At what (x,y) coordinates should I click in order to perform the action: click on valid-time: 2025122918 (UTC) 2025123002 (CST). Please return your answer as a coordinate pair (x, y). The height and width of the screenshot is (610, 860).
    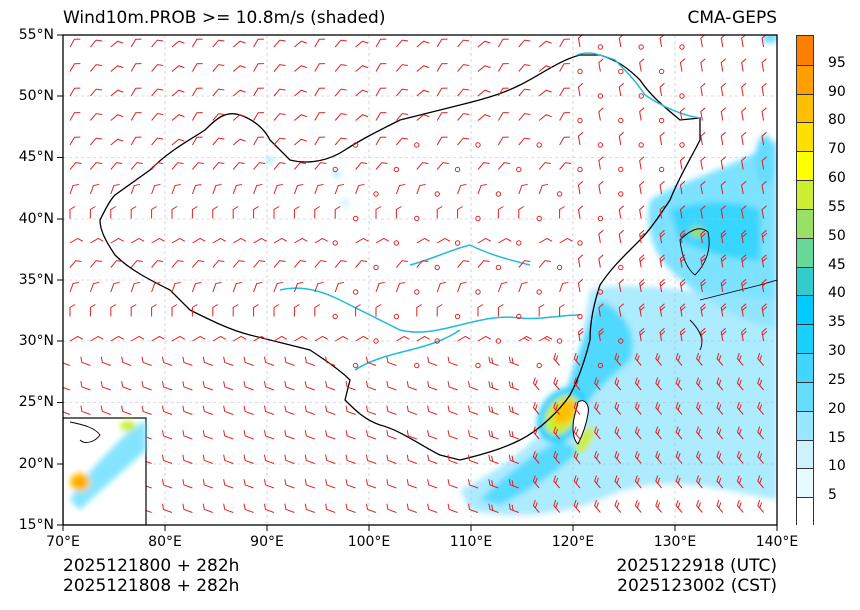
    Looking at the image, I should click on (696, 576).